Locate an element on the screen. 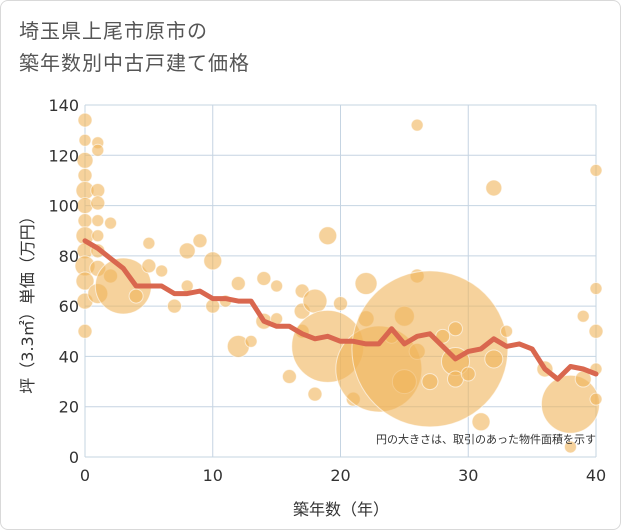 The width and height of the screenshot is (621, 530). y-tick-label-120: 120 is located at coordinates (63, 155).